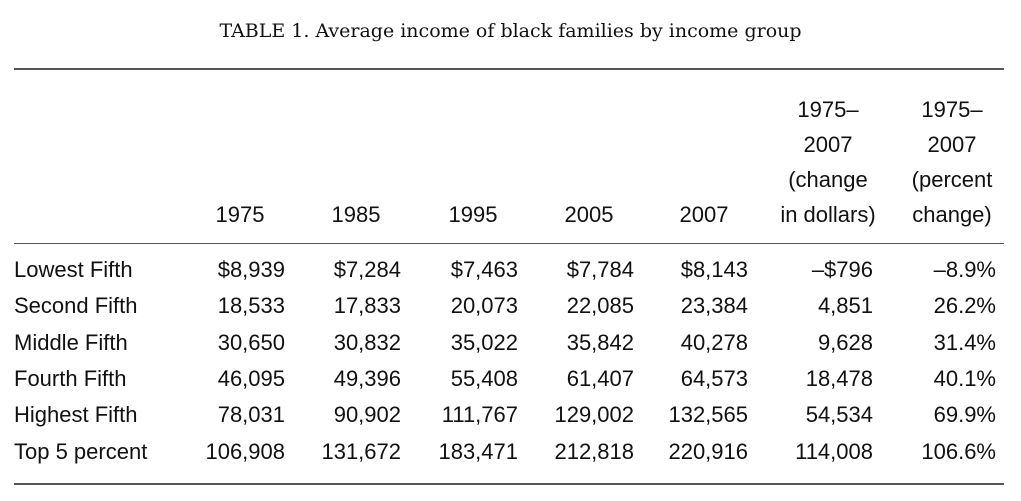 The width and height of the screenshot is (1021, 501). What do you see at coordinates (828, 162) in the screenshot?
I see `column-header: 1975– 2007 (change in dollars)` at bounding box center [828, 162].